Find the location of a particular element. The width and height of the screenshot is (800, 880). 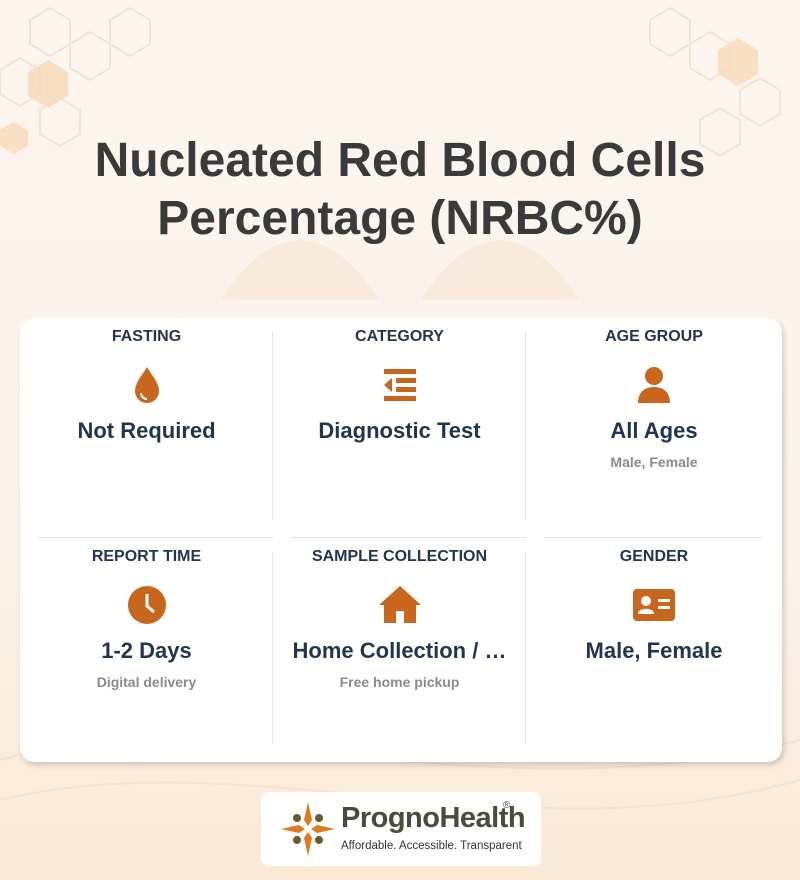

info-cell: FASTING Not Required is located at coordinates (146, 428).